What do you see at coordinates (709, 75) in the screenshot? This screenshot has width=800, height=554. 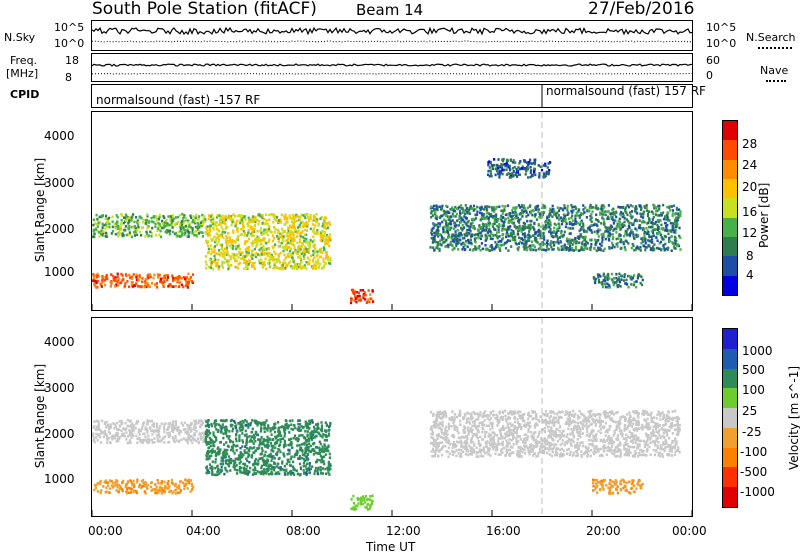 I see `nave-bottom-tick: 0` at bounding box center [709, 75].